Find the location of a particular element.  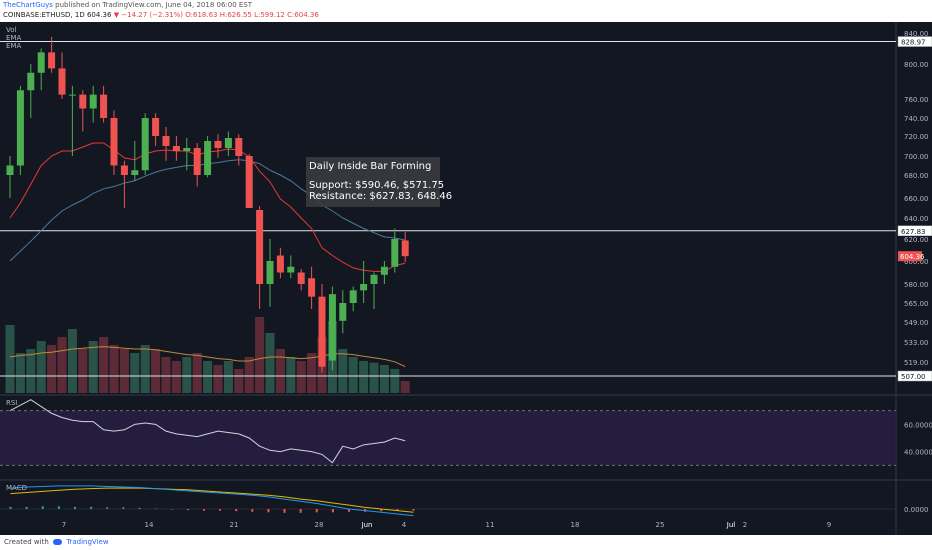

price-tick-label: 620.00 is located at coordinates (916, 240).